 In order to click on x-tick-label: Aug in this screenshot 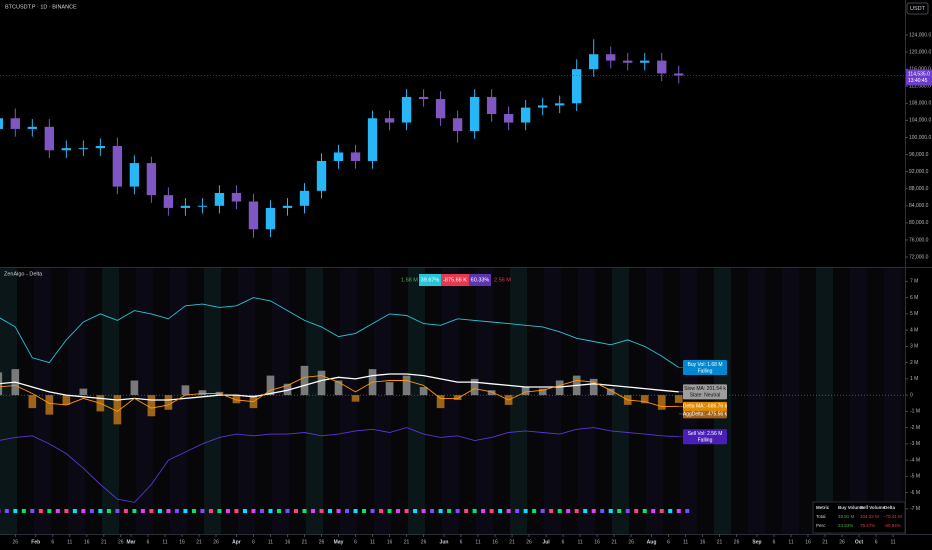, I will do `click(652, 542)`.